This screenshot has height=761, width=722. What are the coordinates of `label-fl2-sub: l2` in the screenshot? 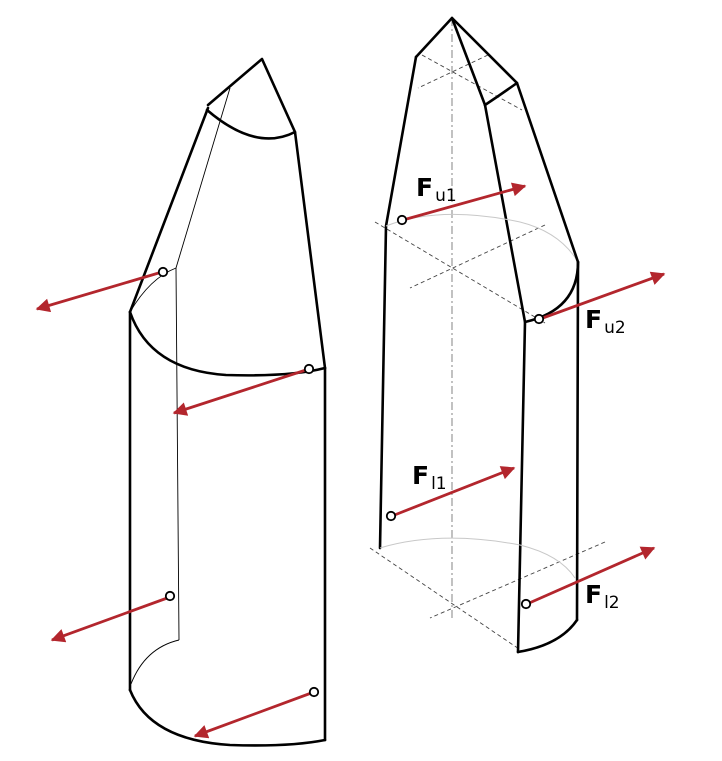 It's located at (612, 603).